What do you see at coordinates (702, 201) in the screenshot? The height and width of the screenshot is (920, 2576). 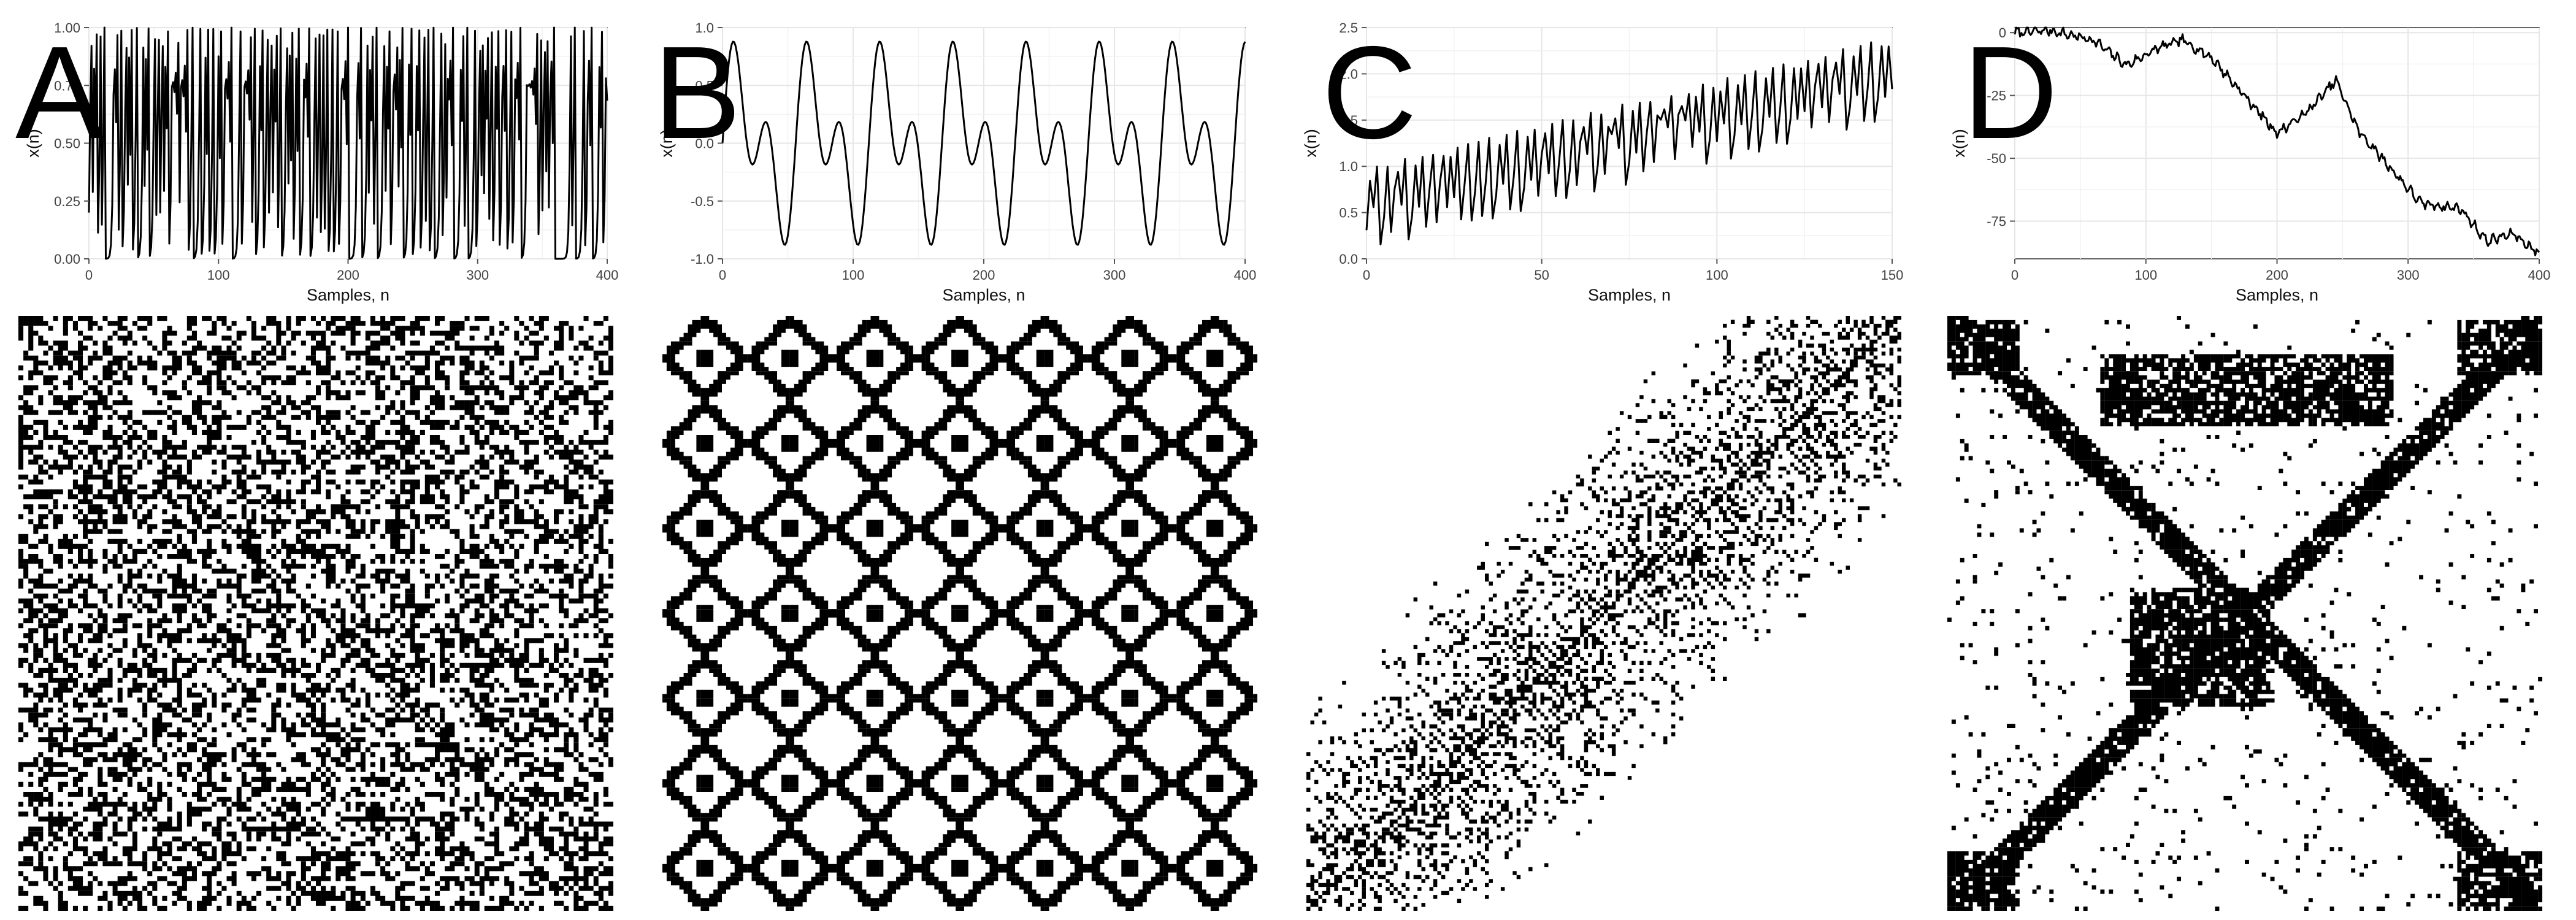 I see `y-tick-label: -0.5` at bounding box center [702, 201].